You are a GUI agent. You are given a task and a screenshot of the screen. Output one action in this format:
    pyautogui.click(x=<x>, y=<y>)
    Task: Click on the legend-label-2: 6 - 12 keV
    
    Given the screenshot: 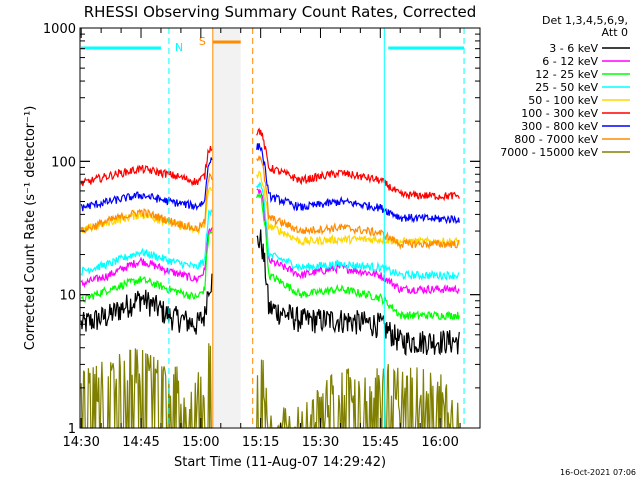 What is the action you would take?
    pyautogui.click(x=570, y=61)
    